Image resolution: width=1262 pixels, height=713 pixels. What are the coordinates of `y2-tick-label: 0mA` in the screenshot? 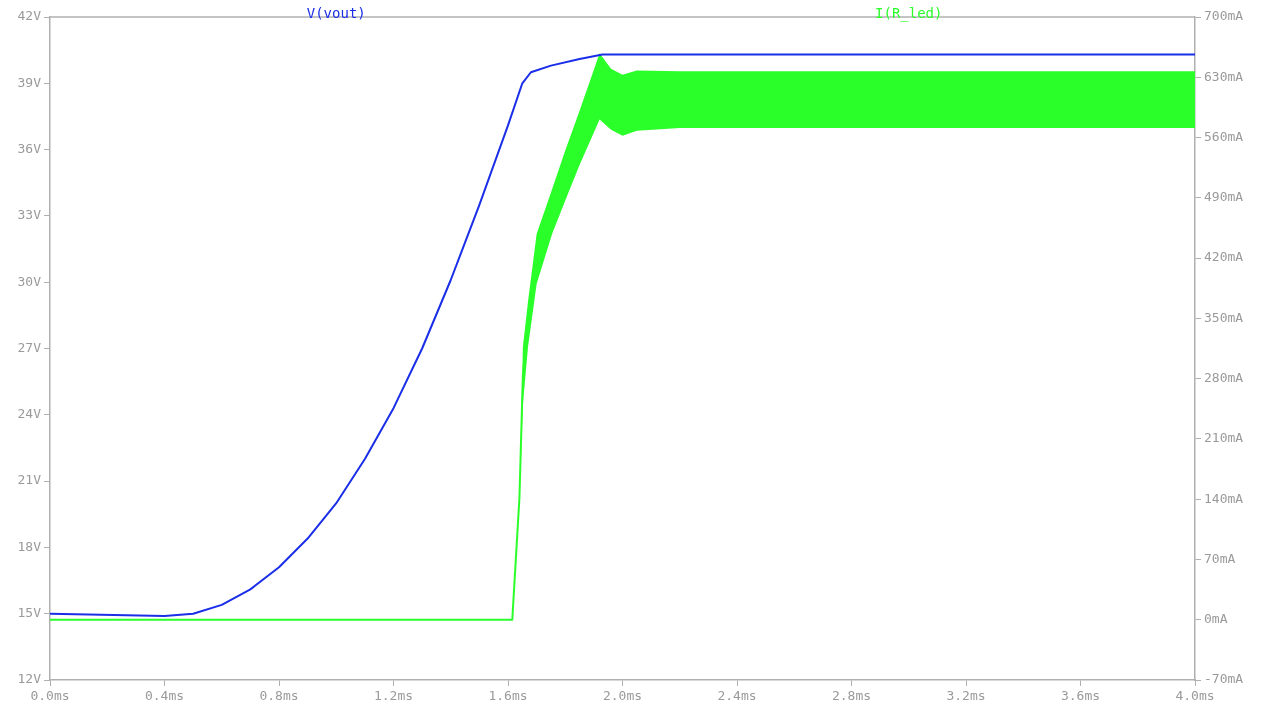 It's located at (1216, 619).